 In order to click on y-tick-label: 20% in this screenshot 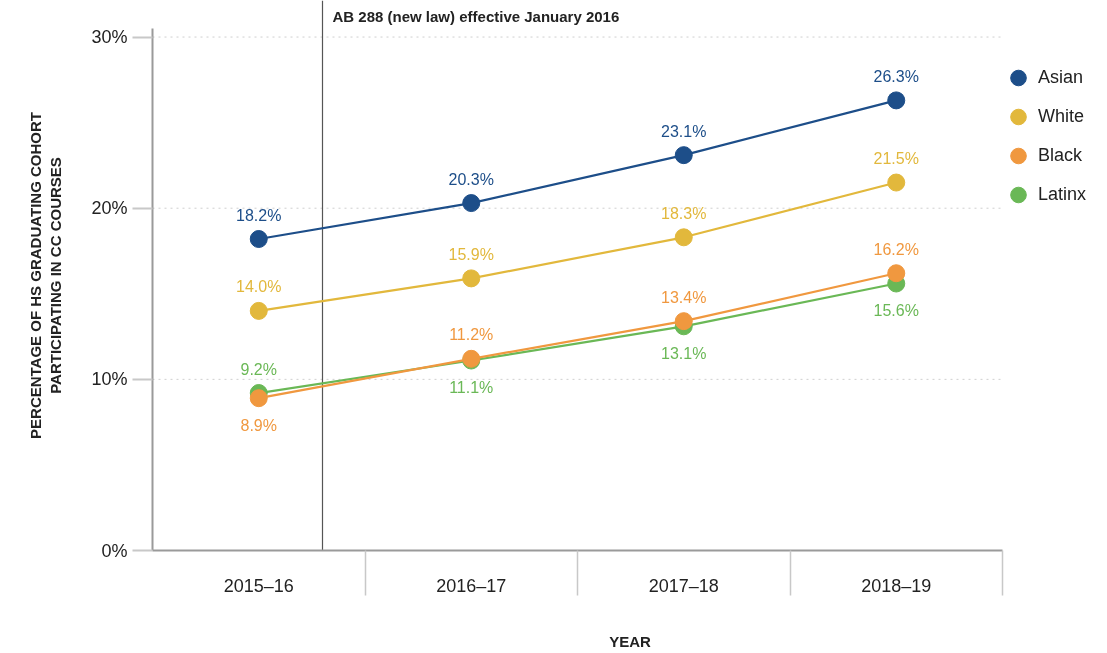, I will do `click(109, 208)`.